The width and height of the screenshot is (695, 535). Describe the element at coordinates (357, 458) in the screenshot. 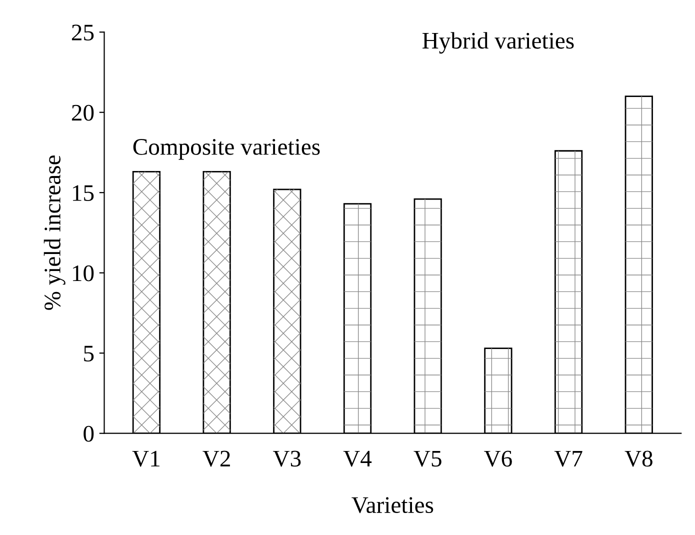

I see `x-tick-label: V4` at that location.